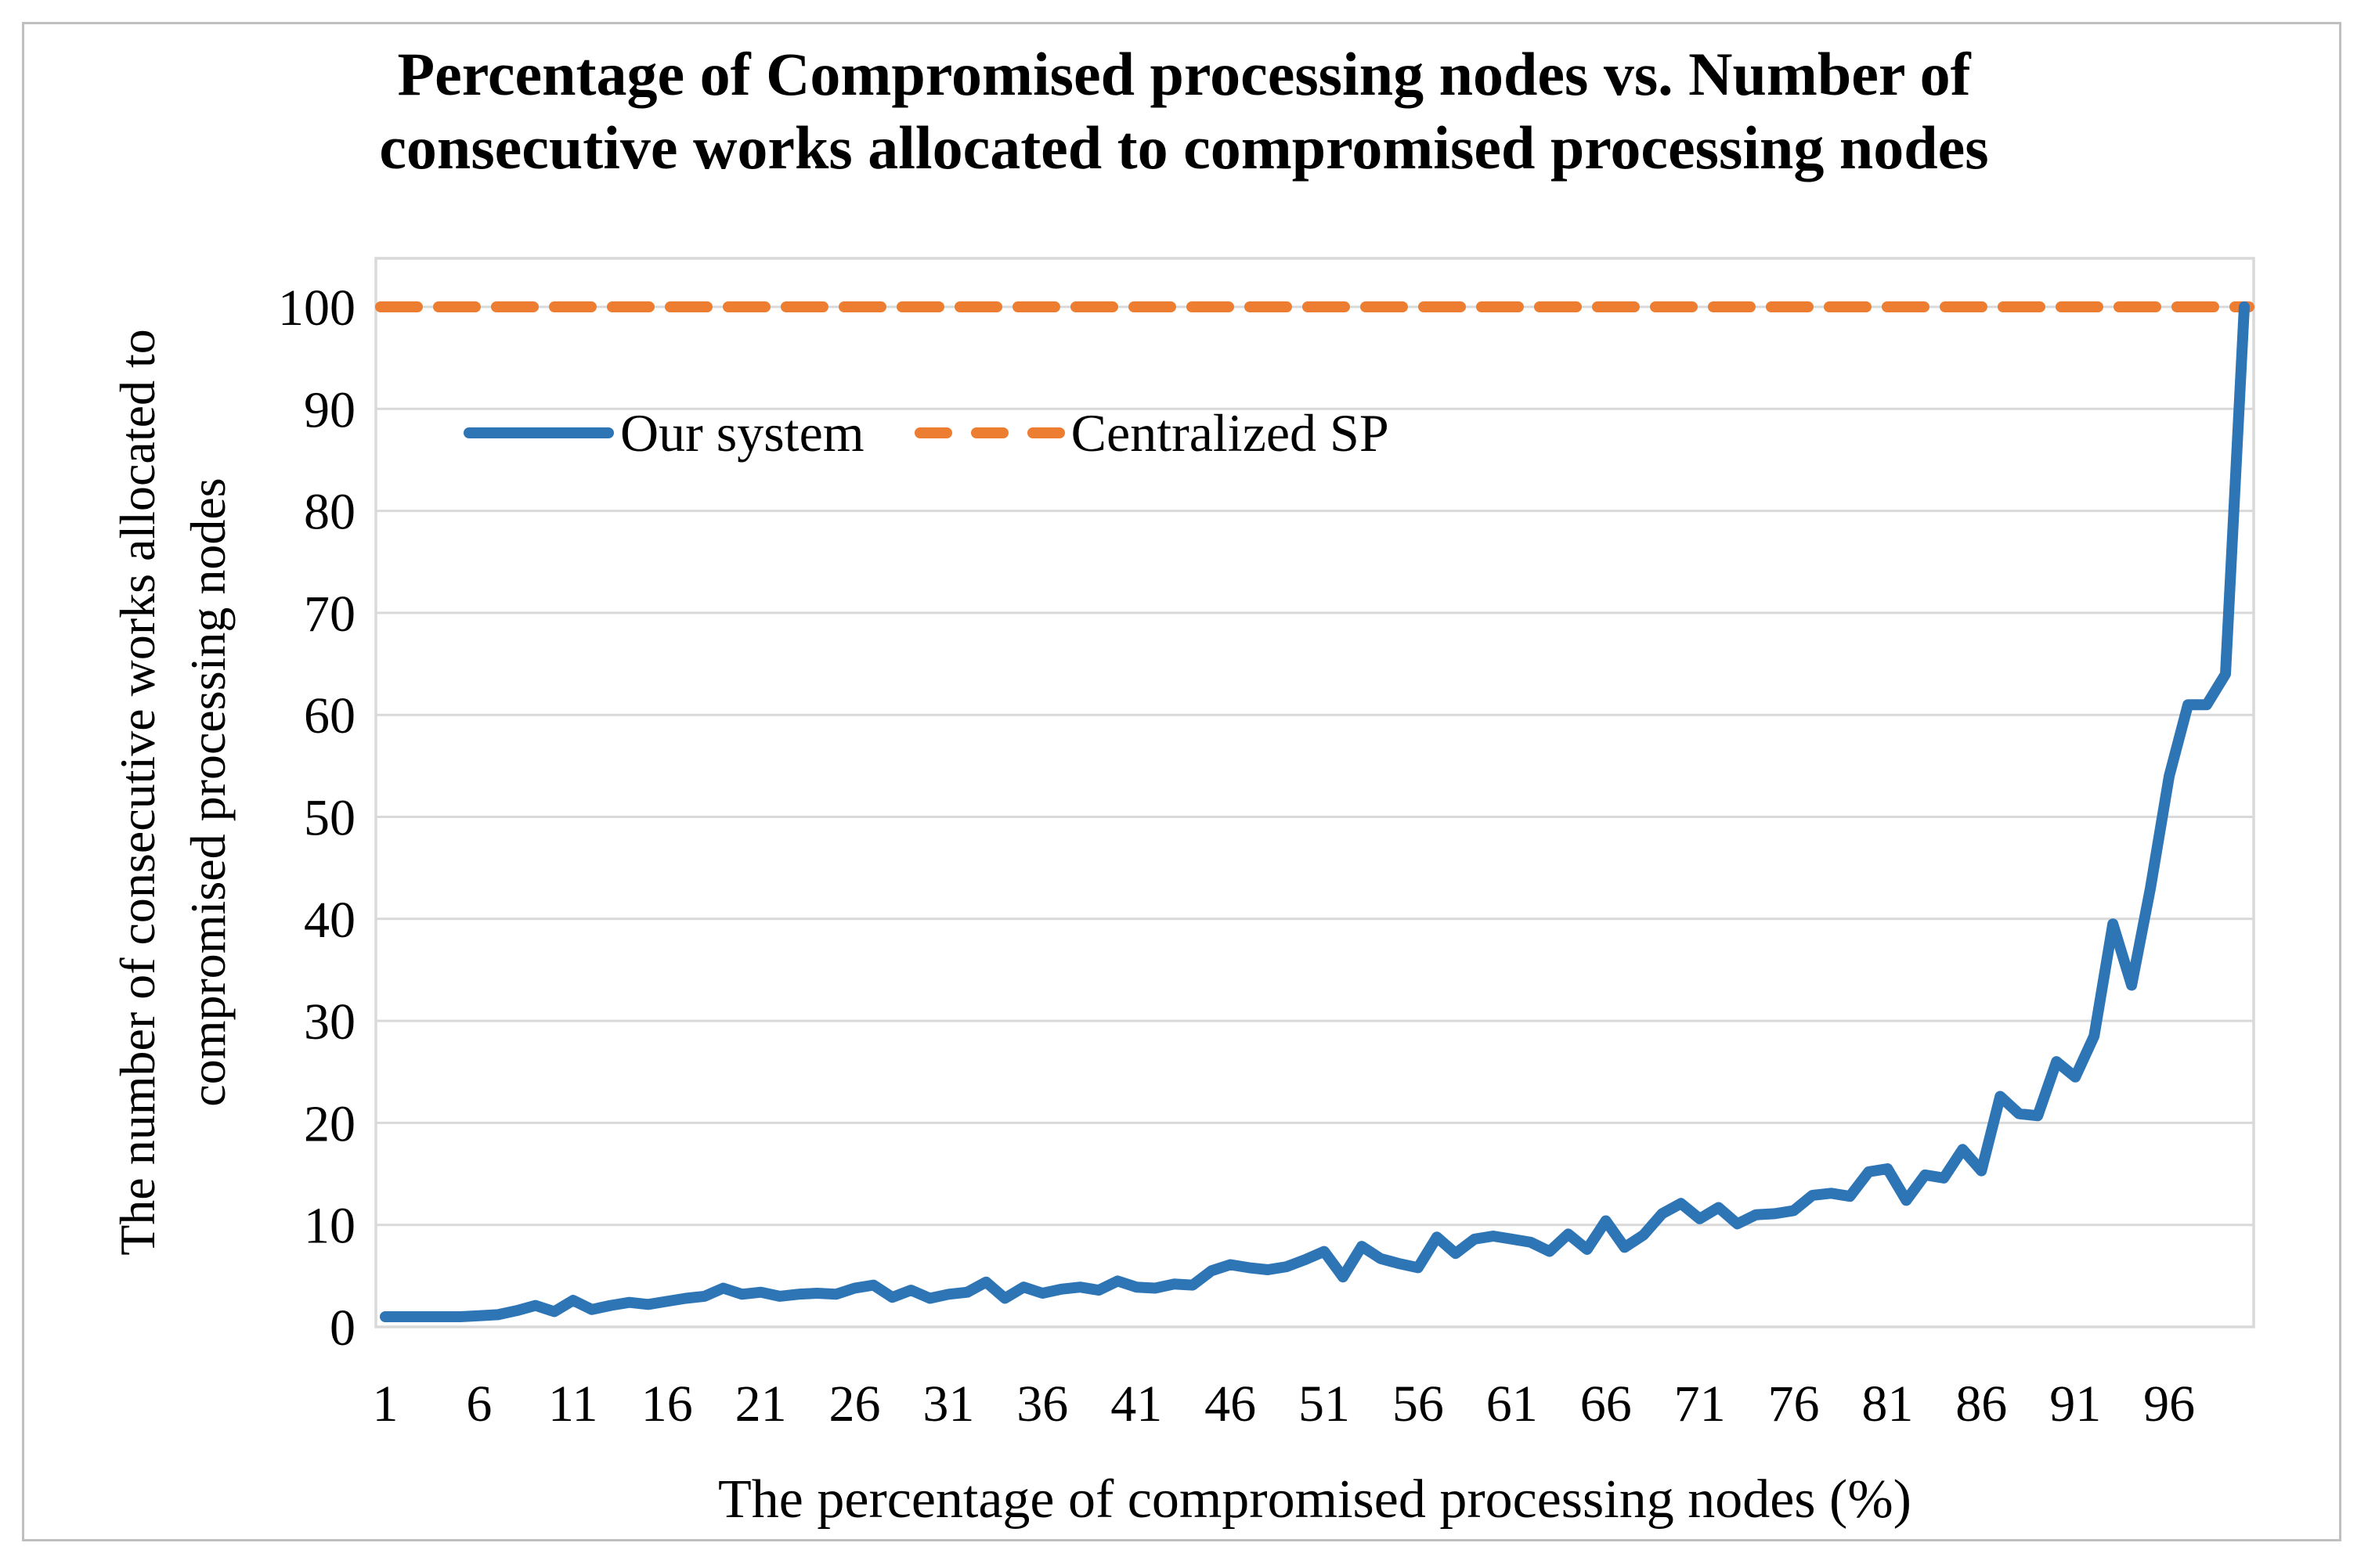  Describe the element at coordinates (761, 1404) in the screenshot. I see `x-tick-label: 21` at that location.